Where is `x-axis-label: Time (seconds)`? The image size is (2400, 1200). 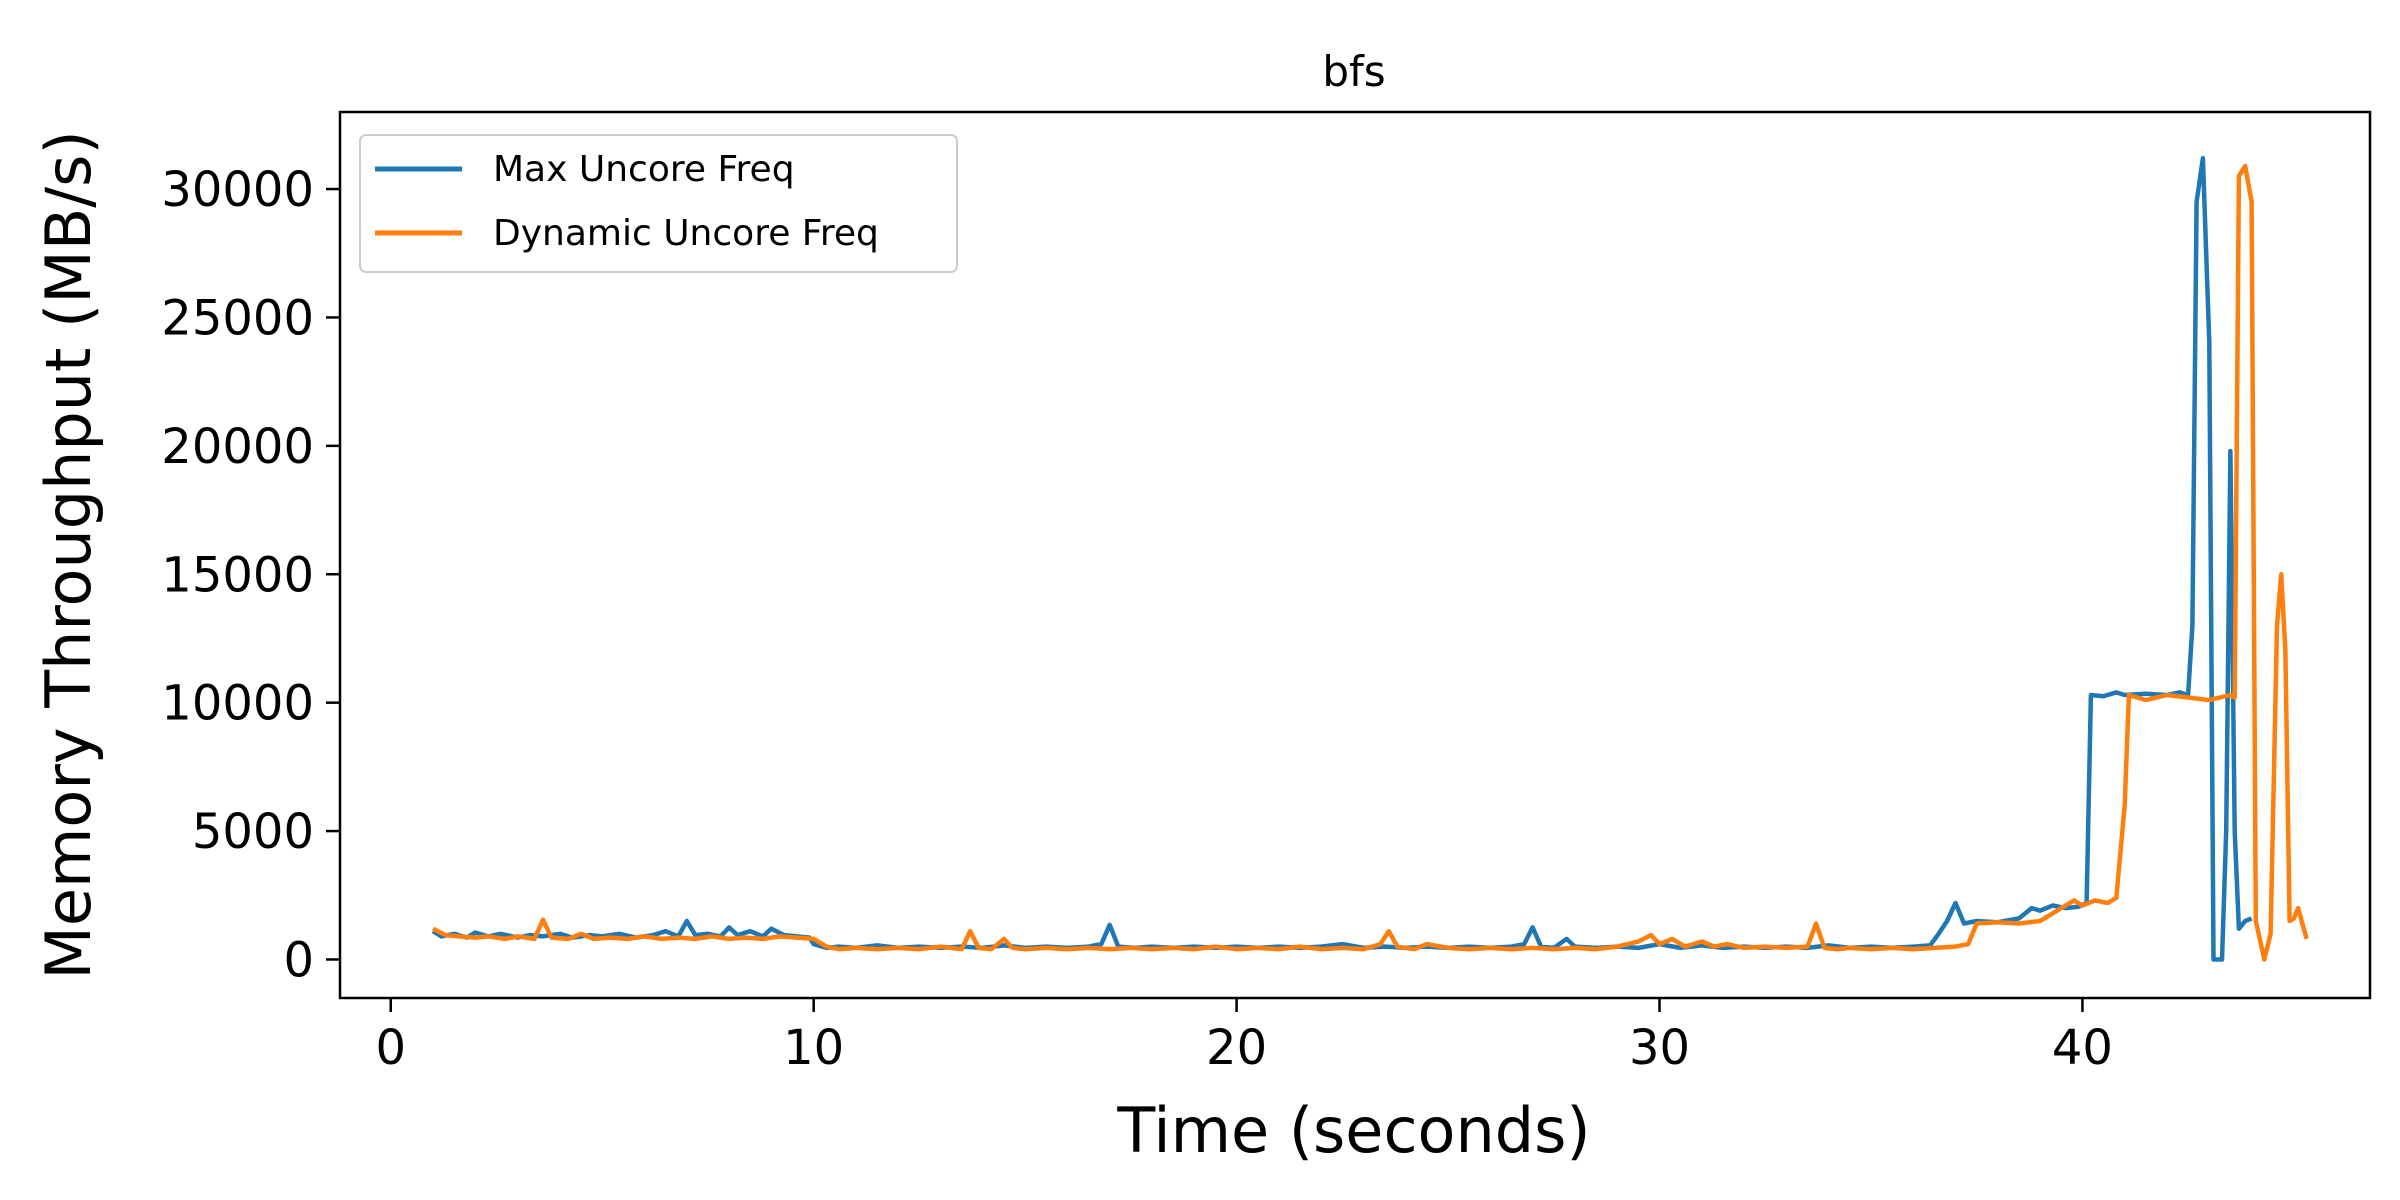
x-axis-label: Time (seconds) is located at coordinates (1353, 1130).